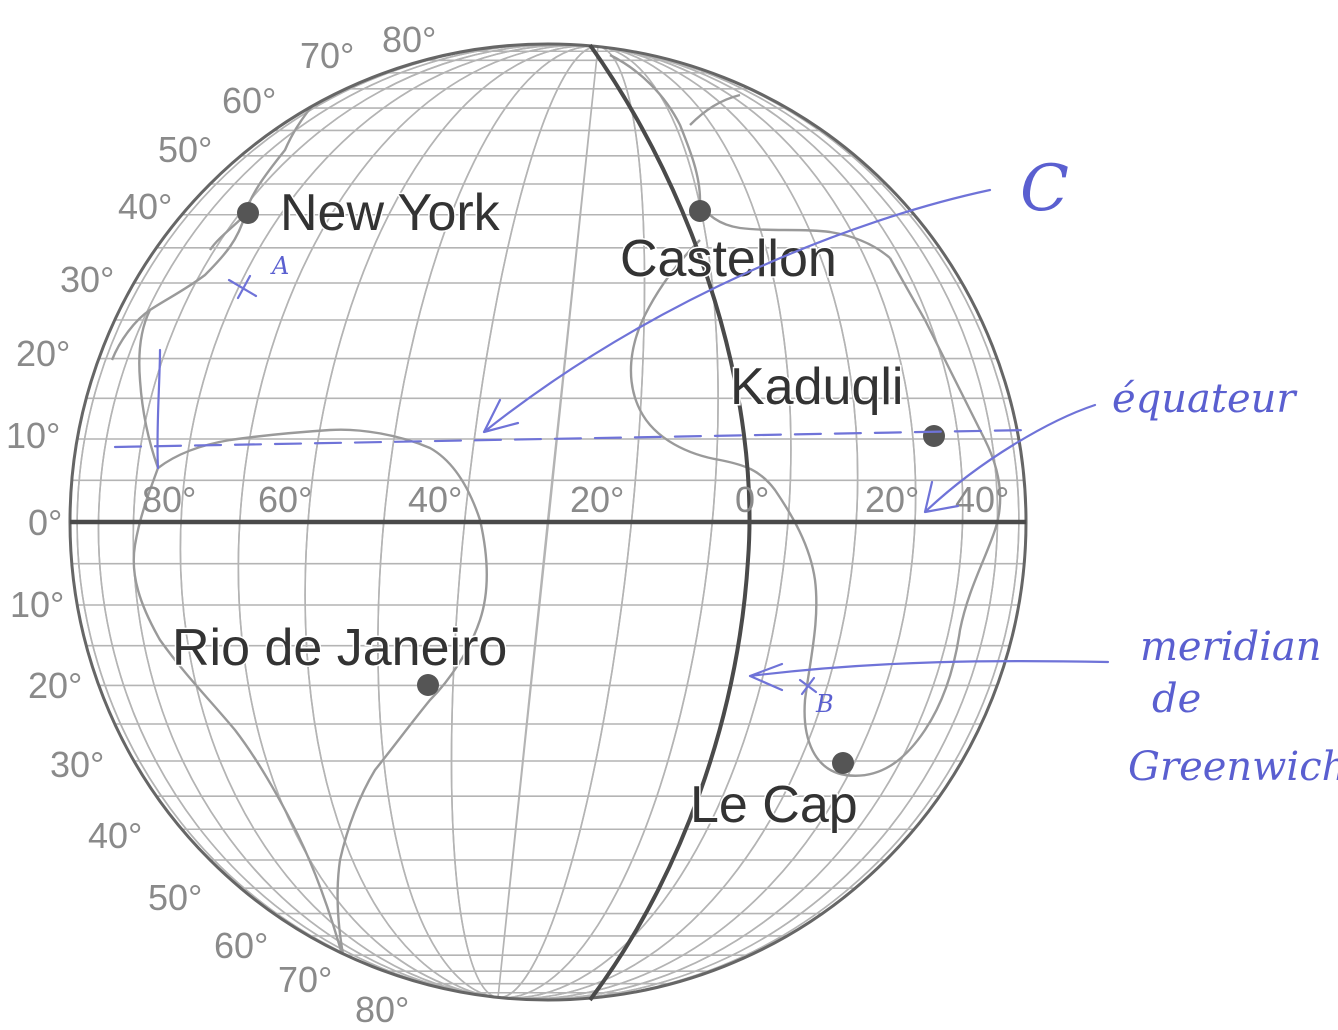 This screenshot has width=1338, height=1030. I want to click on lat-label-north-30: 30°, so click(87, 279).